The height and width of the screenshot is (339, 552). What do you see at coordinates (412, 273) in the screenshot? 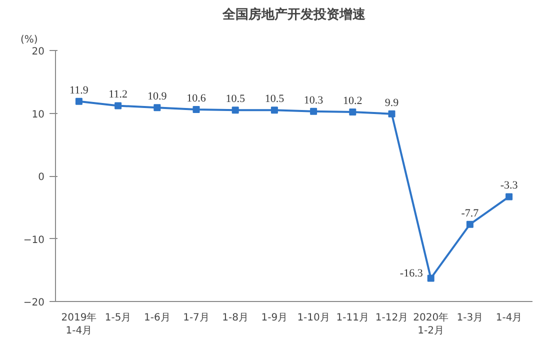
I see `data-label: -16.3` at bounding box center [412, 273].